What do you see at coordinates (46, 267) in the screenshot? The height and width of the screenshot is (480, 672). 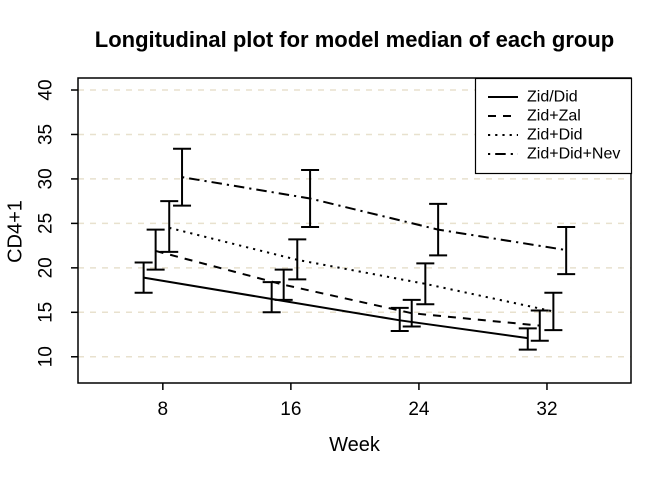 I see `y-tick-label: 20` at bounding box center [46, 267].